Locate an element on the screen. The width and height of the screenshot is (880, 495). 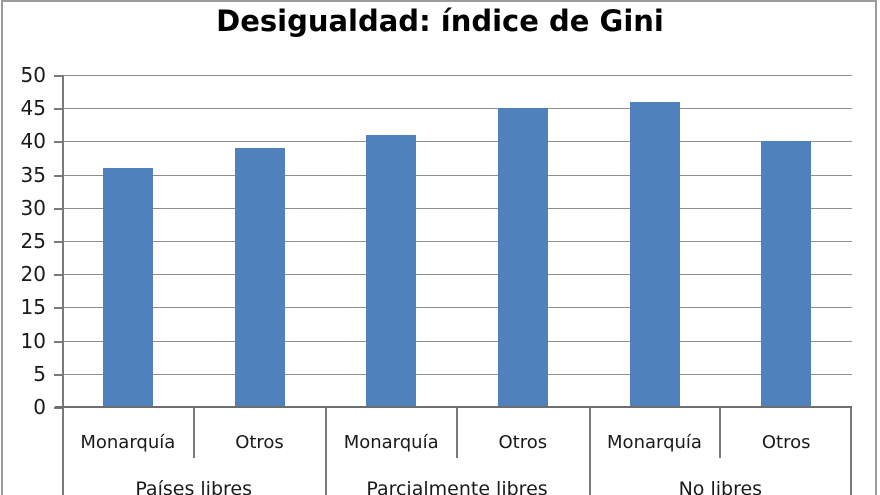
category-label-3: Otros is located at coordinates (523, 442).